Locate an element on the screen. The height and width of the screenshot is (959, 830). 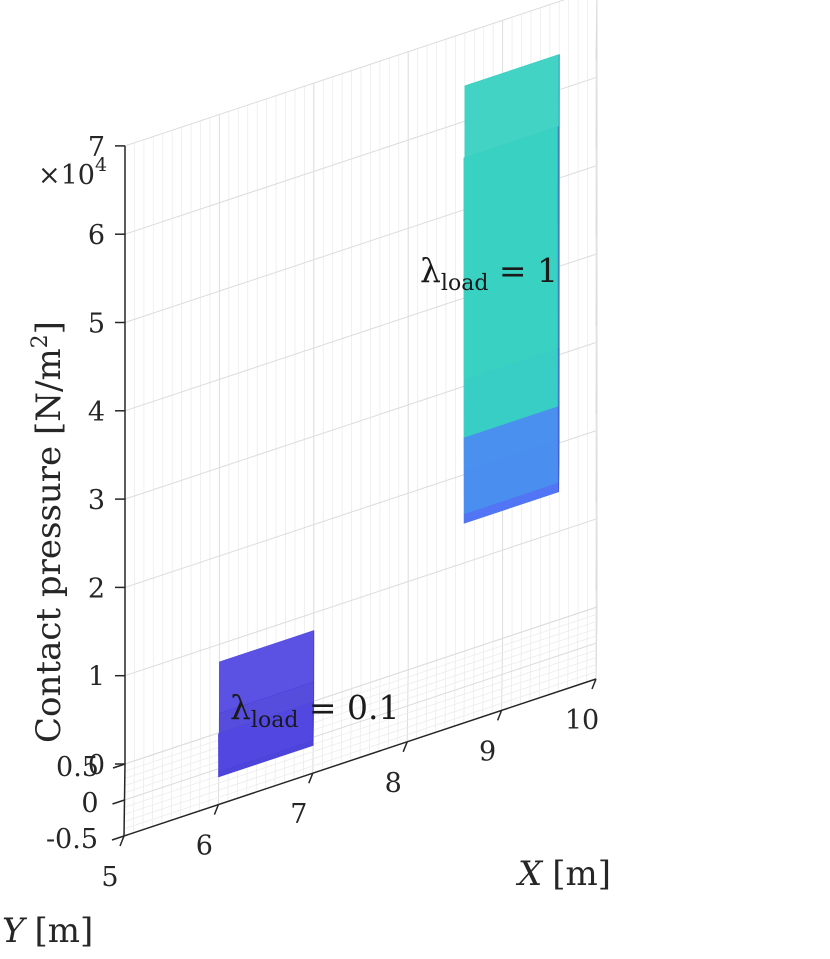
z-axis-label: Contact pressure [N/m2] is located at coordinates (48, 532).